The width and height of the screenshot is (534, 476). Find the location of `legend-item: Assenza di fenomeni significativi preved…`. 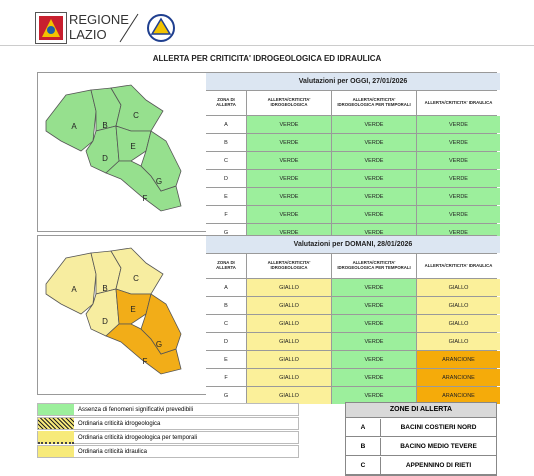

legend-item: Assenza di fenomeni significativi preved… is located at coordinates (168, 409).